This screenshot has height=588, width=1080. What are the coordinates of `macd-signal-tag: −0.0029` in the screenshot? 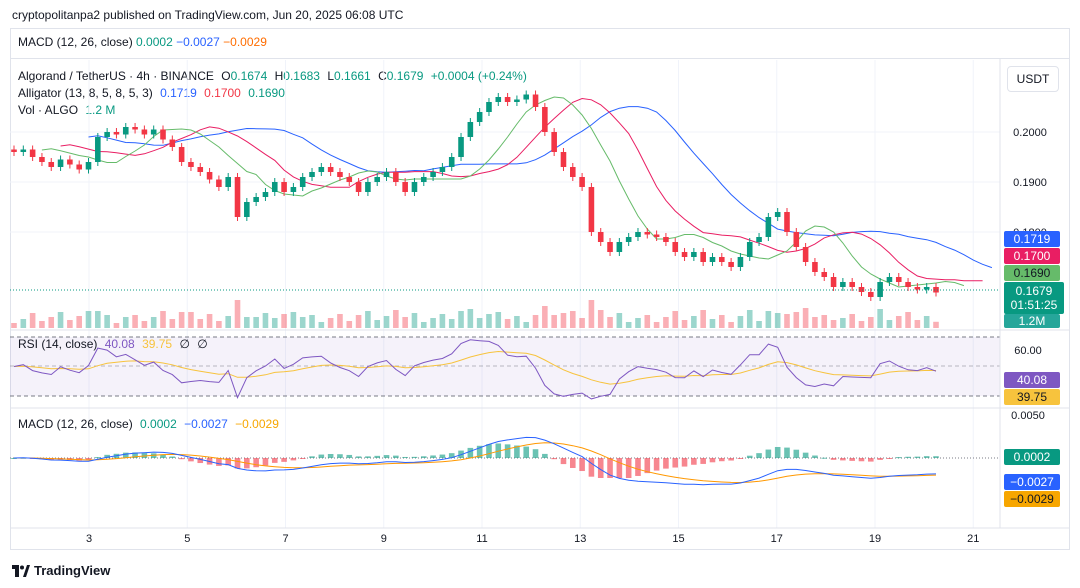 It's located at (1032, 499).